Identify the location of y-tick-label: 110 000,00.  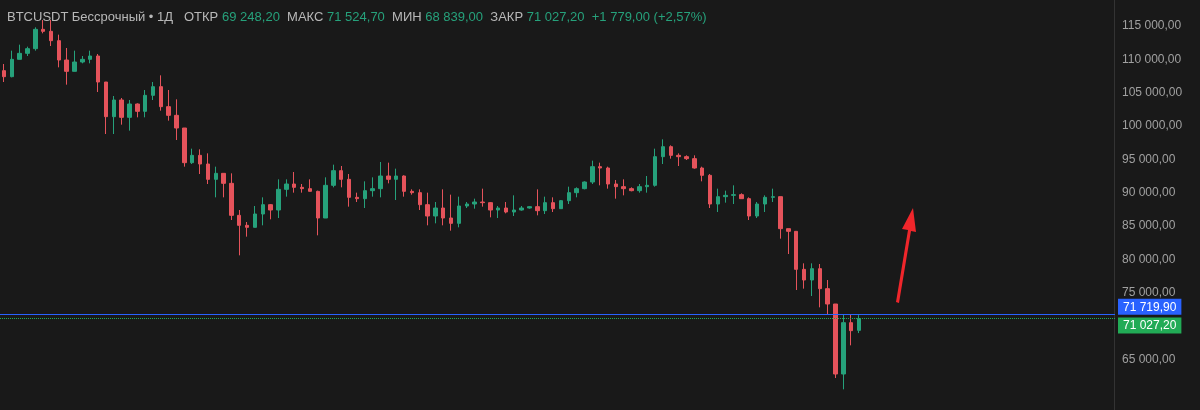
(1152, 58).